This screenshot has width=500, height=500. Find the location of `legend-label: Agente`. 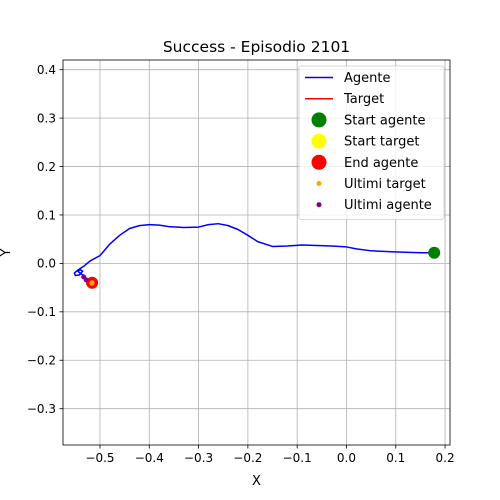

legend-label: Agente is located at coordinates (367, 78).